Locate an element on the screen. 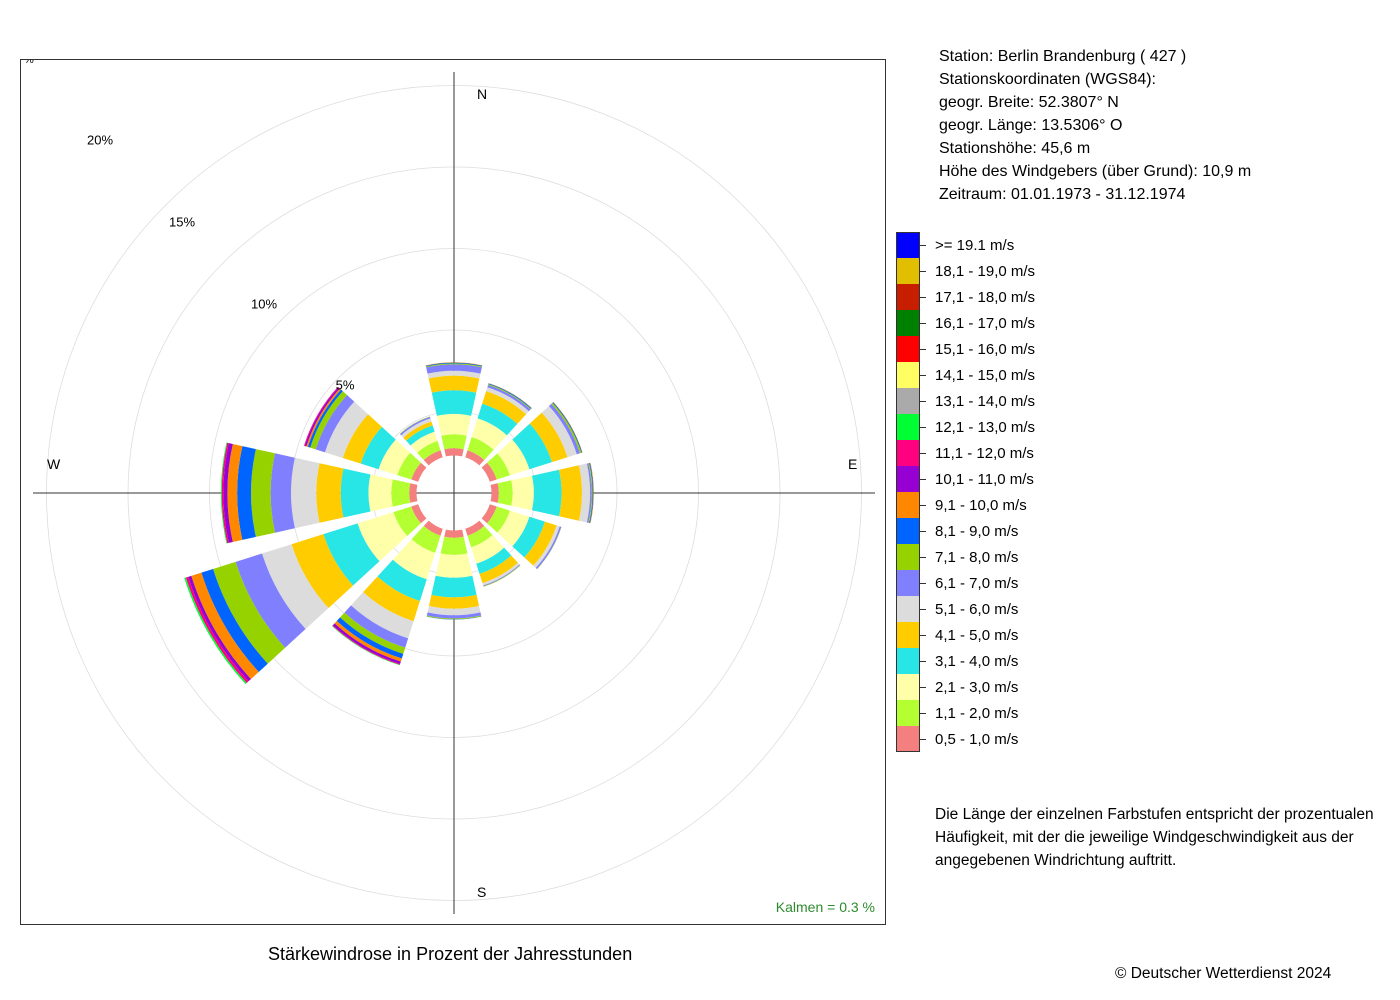  legend-label: 18,1 - 19,0 m/s is located at coordinates (985, 271).